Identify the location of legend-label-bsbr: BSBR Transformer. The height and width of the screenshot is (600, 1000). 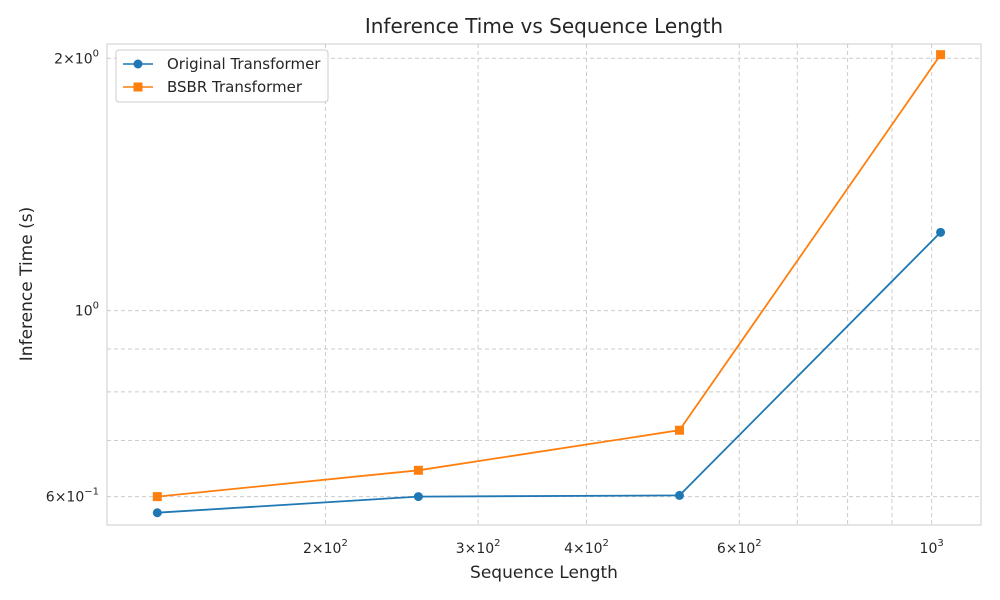
(235, 87).